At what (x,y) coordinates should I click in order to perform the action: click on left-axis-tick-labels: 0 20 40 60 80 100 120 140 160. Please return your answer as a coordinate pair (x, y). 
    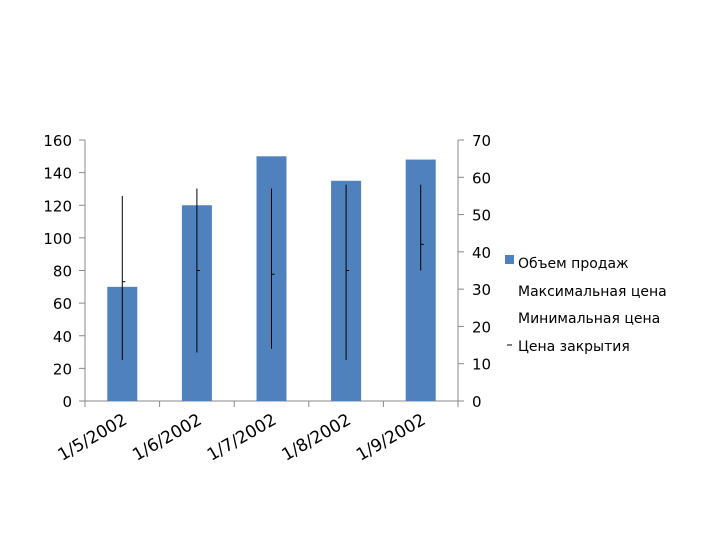
    Looking at the image, I should click on (57, 271).